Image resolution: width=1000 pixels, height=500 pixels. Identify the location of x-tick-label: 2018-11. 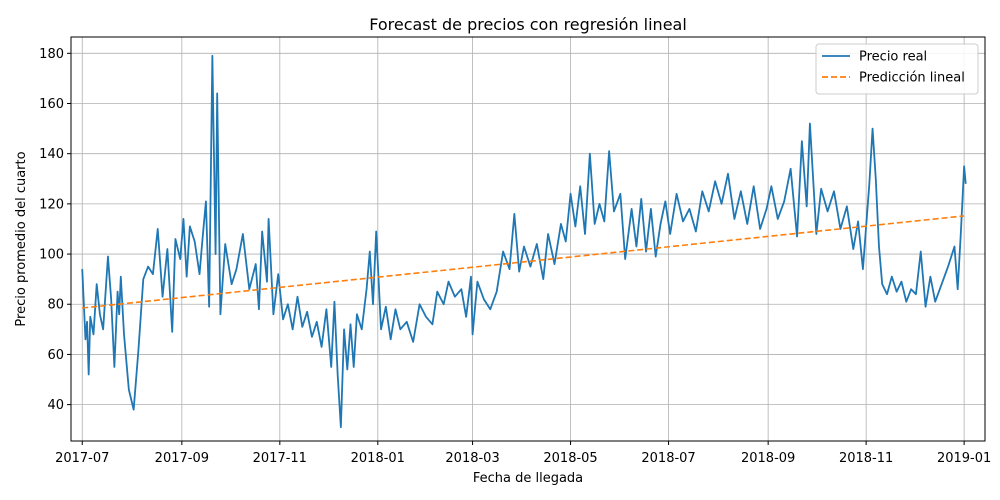
(866, 458).